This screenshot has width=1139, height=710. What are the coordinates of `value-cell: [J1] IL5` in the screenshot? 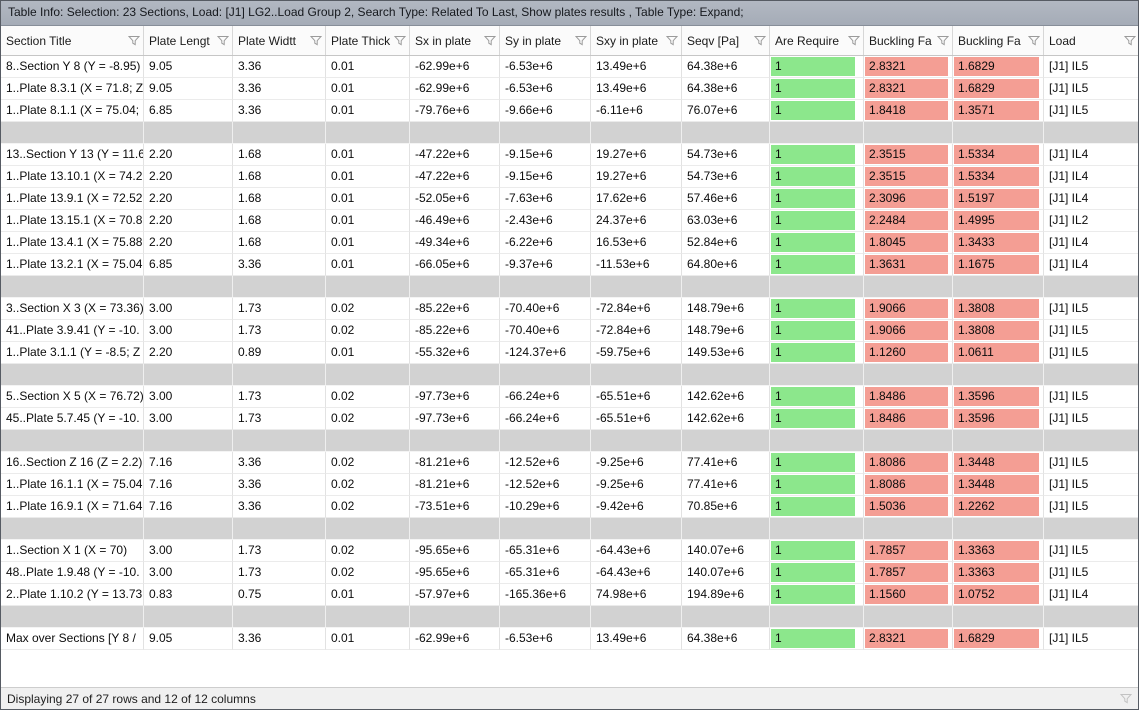 It's located at (1091, 639).